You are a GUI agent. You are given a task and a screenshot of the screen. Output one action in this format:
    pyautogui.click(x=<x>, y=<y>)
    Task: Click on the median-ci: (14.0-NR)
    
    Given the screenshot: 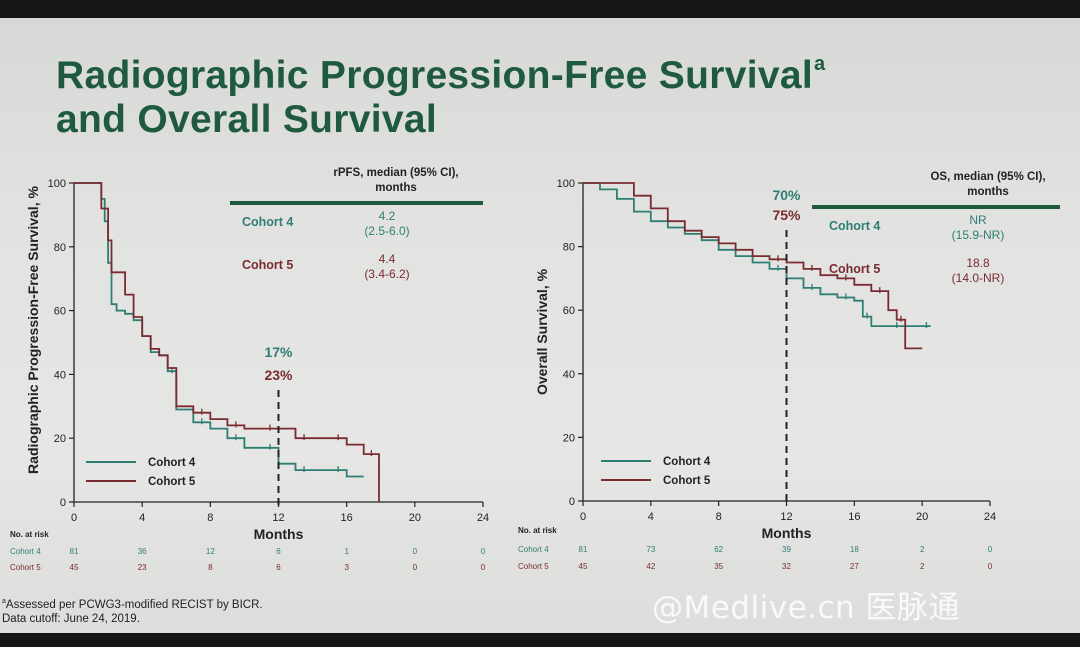 What is the action you would take?
    pyautogui.click(x=978, y=278)
    